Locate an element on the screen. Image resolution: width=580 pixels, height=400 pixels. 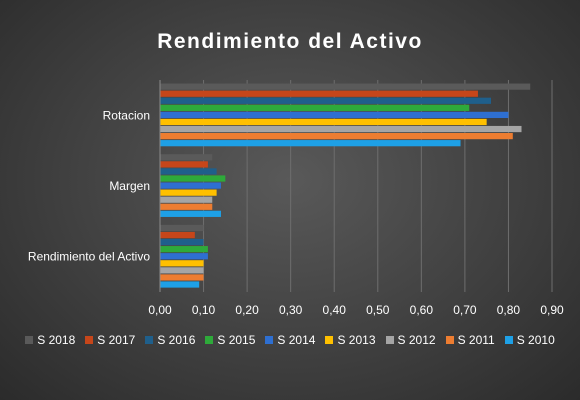
legend-label: S 2017 is located at coordinates (116, 340).